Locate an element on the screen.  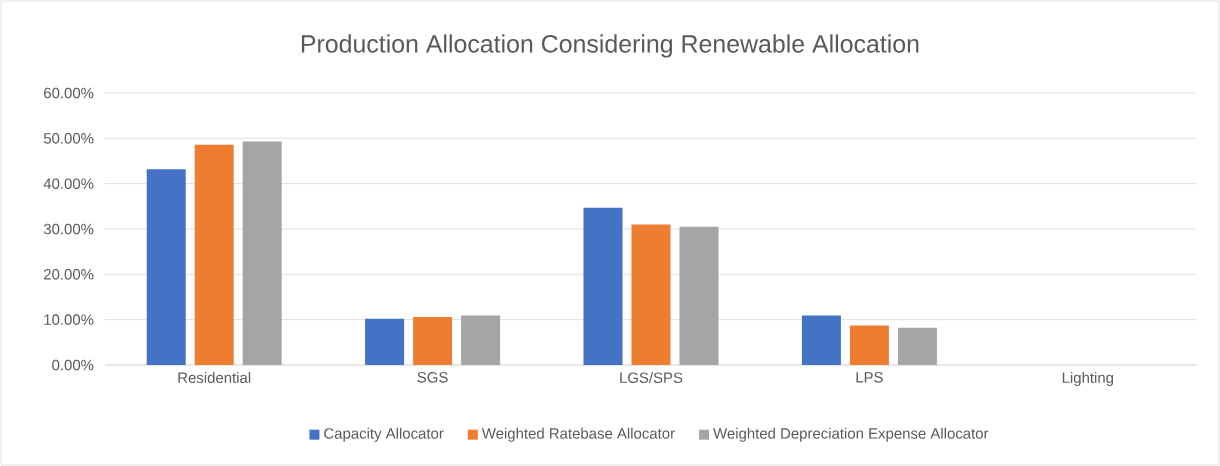
y-tick-label: 60.00% is located at coordinates (69, 93).